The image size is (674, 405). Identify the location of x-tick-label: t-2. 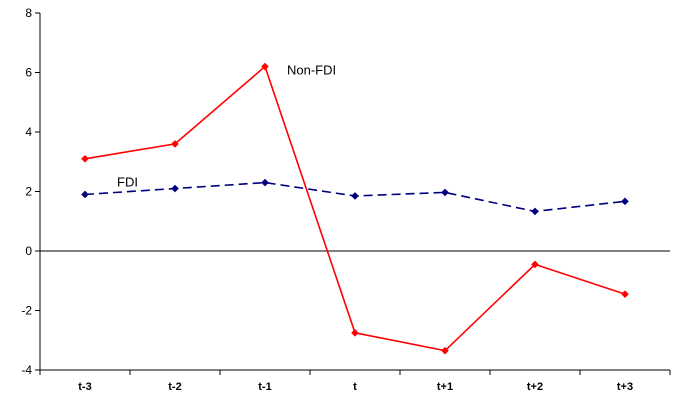
(174, 387).